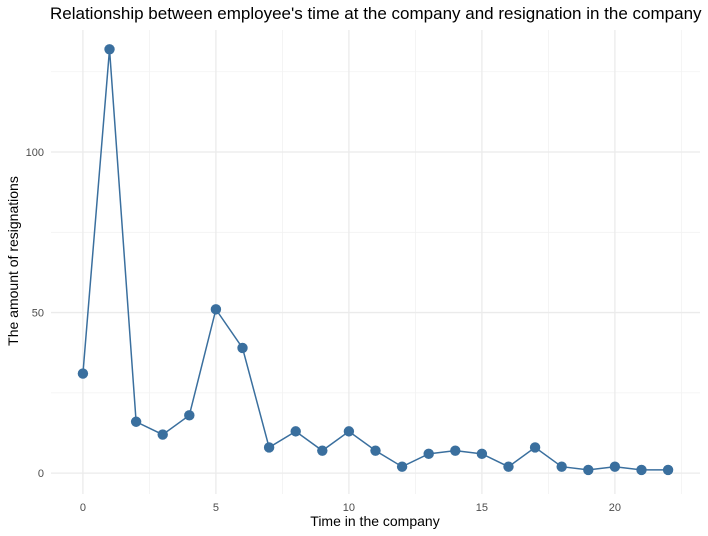 This screenshot has height=536, width=708. I want to click on y-tick-label: 50, so click(38, 314).